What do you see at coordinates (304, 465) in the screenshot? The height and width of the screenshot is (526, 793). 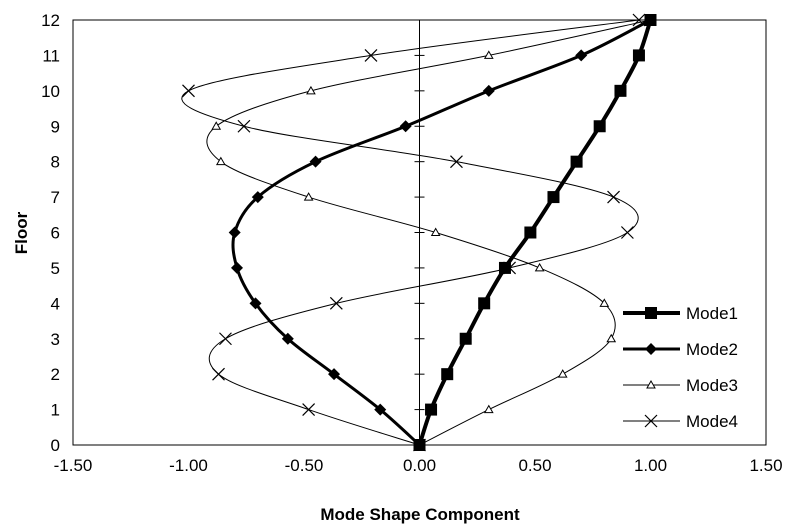 I see `x-tick-label: -0.50` at bounding box center [304, 465].